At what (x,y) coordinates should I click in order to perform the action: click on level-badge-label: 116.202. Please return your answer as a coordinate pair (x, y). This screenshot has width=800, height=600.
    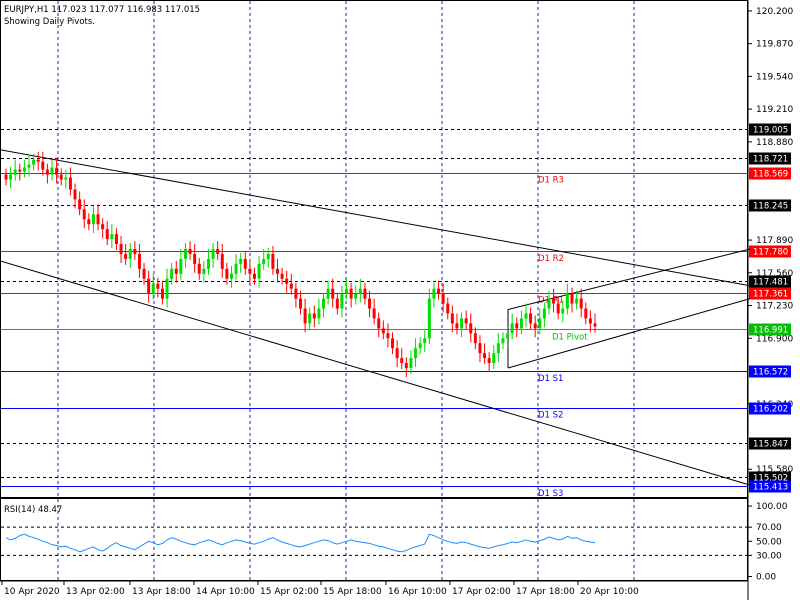
    Looking at the image, I should click on (770, 410).